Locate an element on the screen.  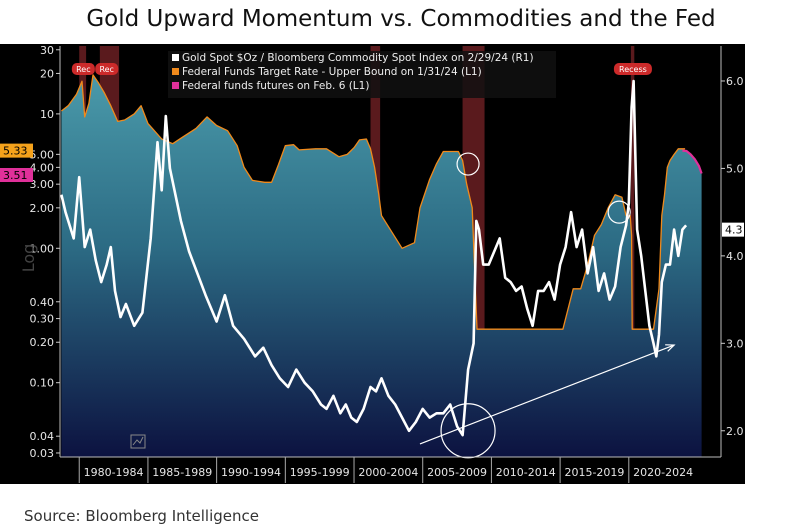
left-tick-label: 10 is located at coordinates (47, 114).